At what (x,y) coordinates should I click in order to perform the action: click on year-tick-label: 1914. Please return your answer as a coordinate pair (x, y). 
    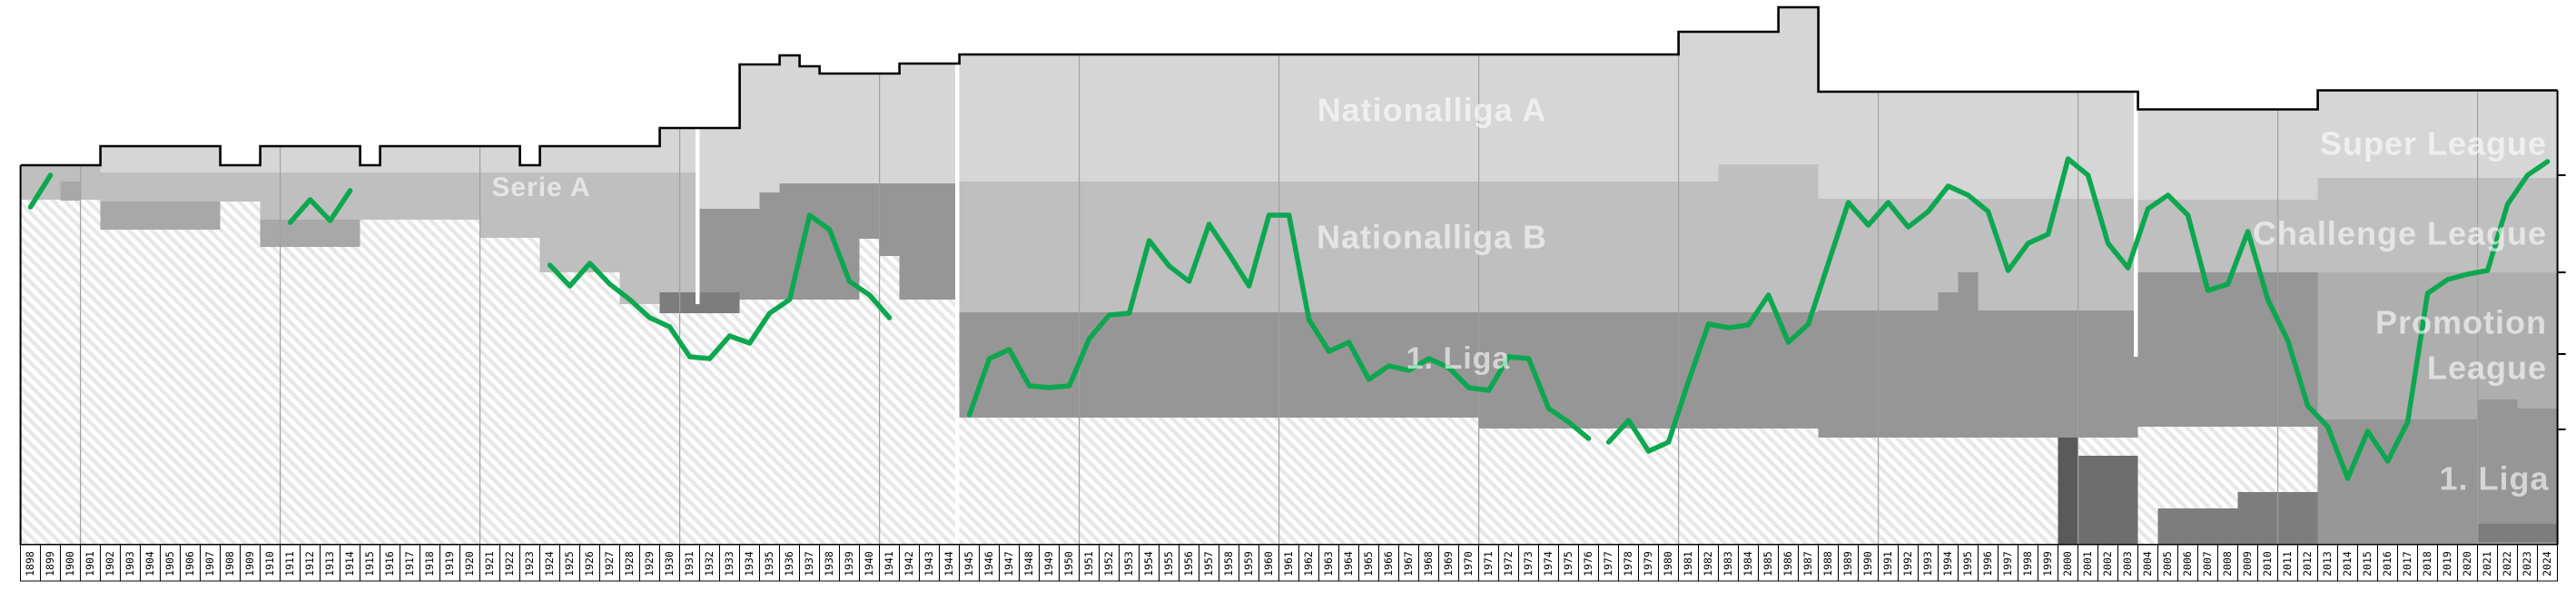
    Looking at the image, I should click on (349, 563).